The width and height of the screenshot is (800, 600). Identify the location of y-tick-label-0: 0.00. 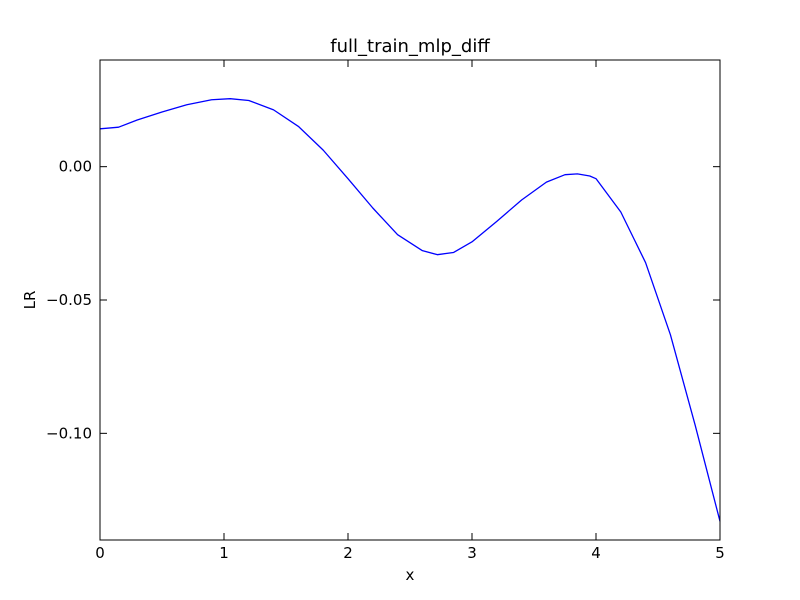
(75, 167).